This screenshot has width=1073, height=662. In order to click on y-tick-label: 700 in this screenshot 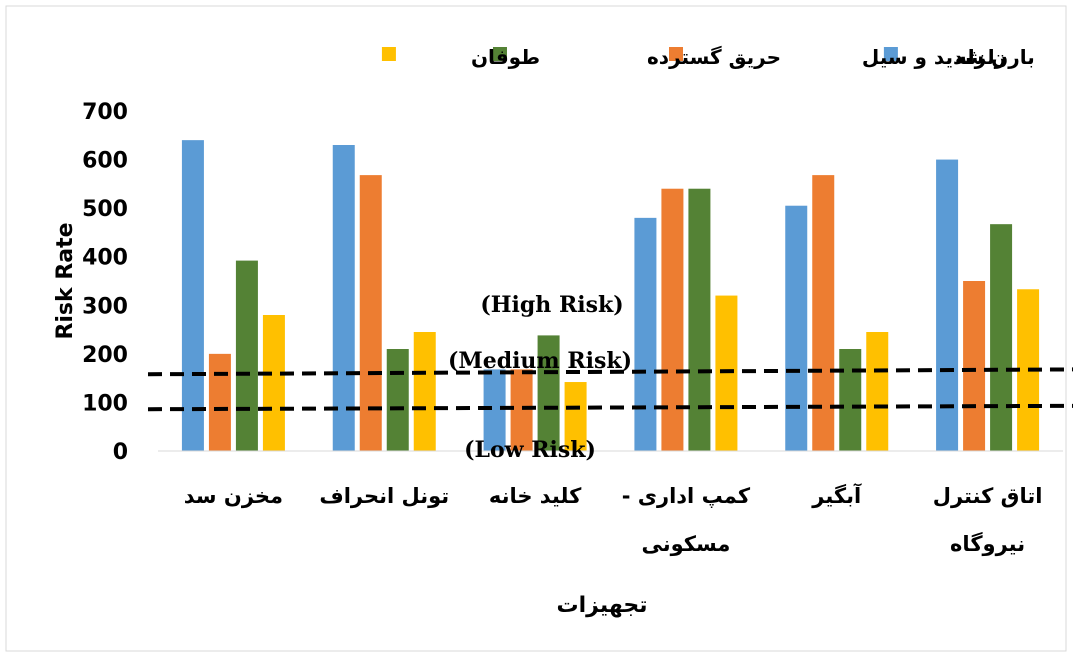, I will do `click(105, 112)`.